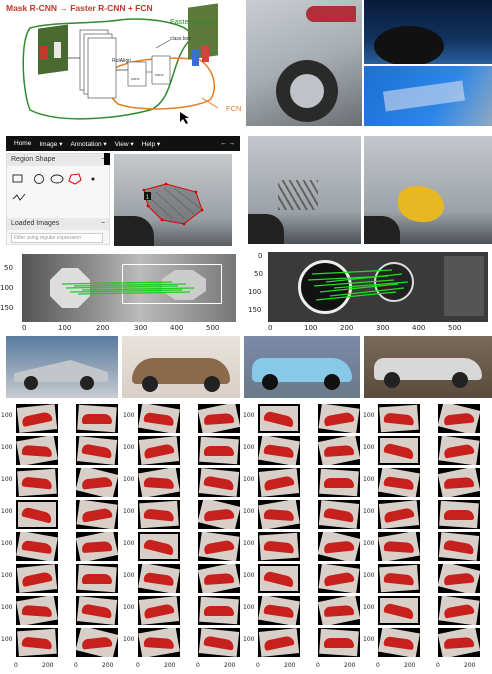  Describe the element at coordinates (57, 179) in the screenshot. I see `ellipse-tool-icon` at that location.